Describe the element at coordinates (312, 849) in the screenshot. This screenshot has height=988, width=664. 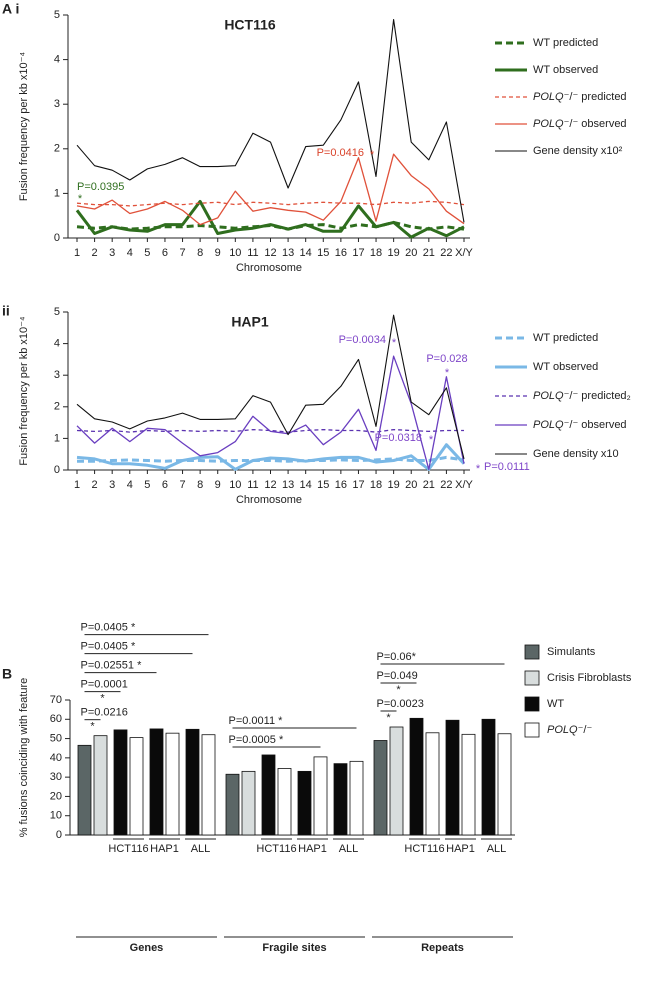
I see `subgroup-label: HAP1` at that location.